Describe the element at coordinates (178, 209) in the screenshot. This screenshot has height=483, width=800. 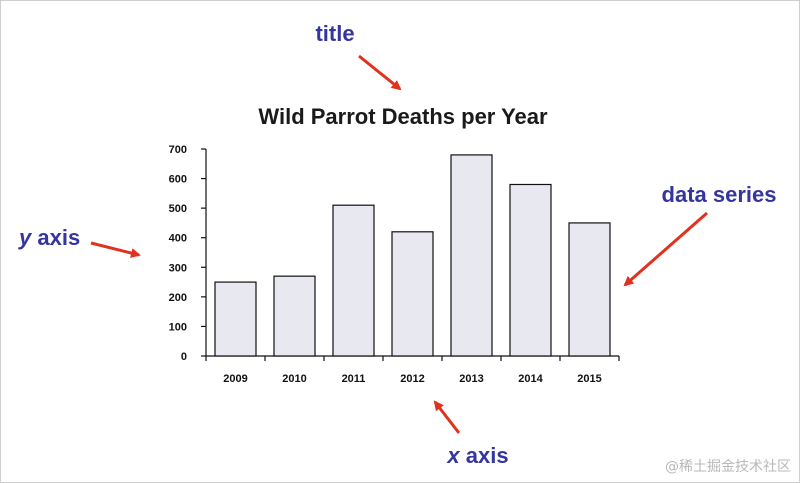
I see `y-tick-label: 500` at that location.